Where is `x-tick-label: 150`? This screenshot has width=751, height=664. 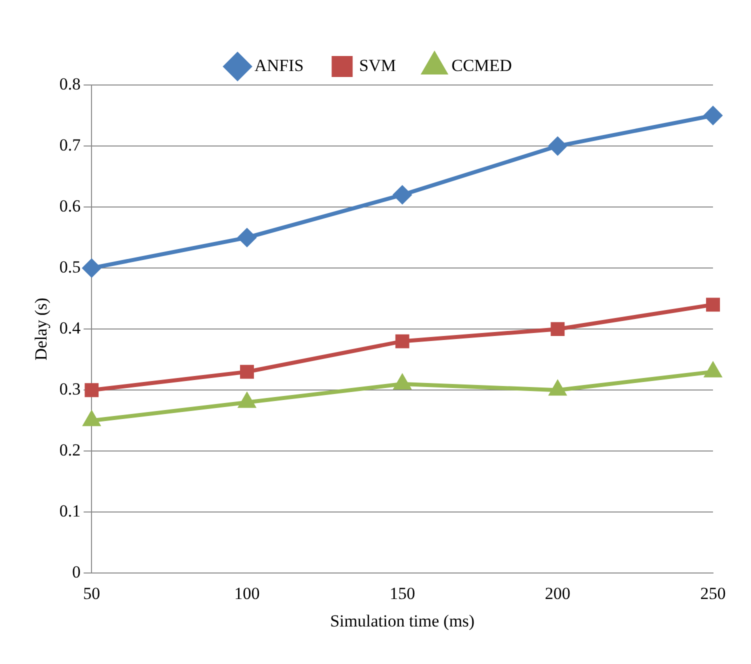 x-tick-label: 150 is located at coordinates (403, 593).